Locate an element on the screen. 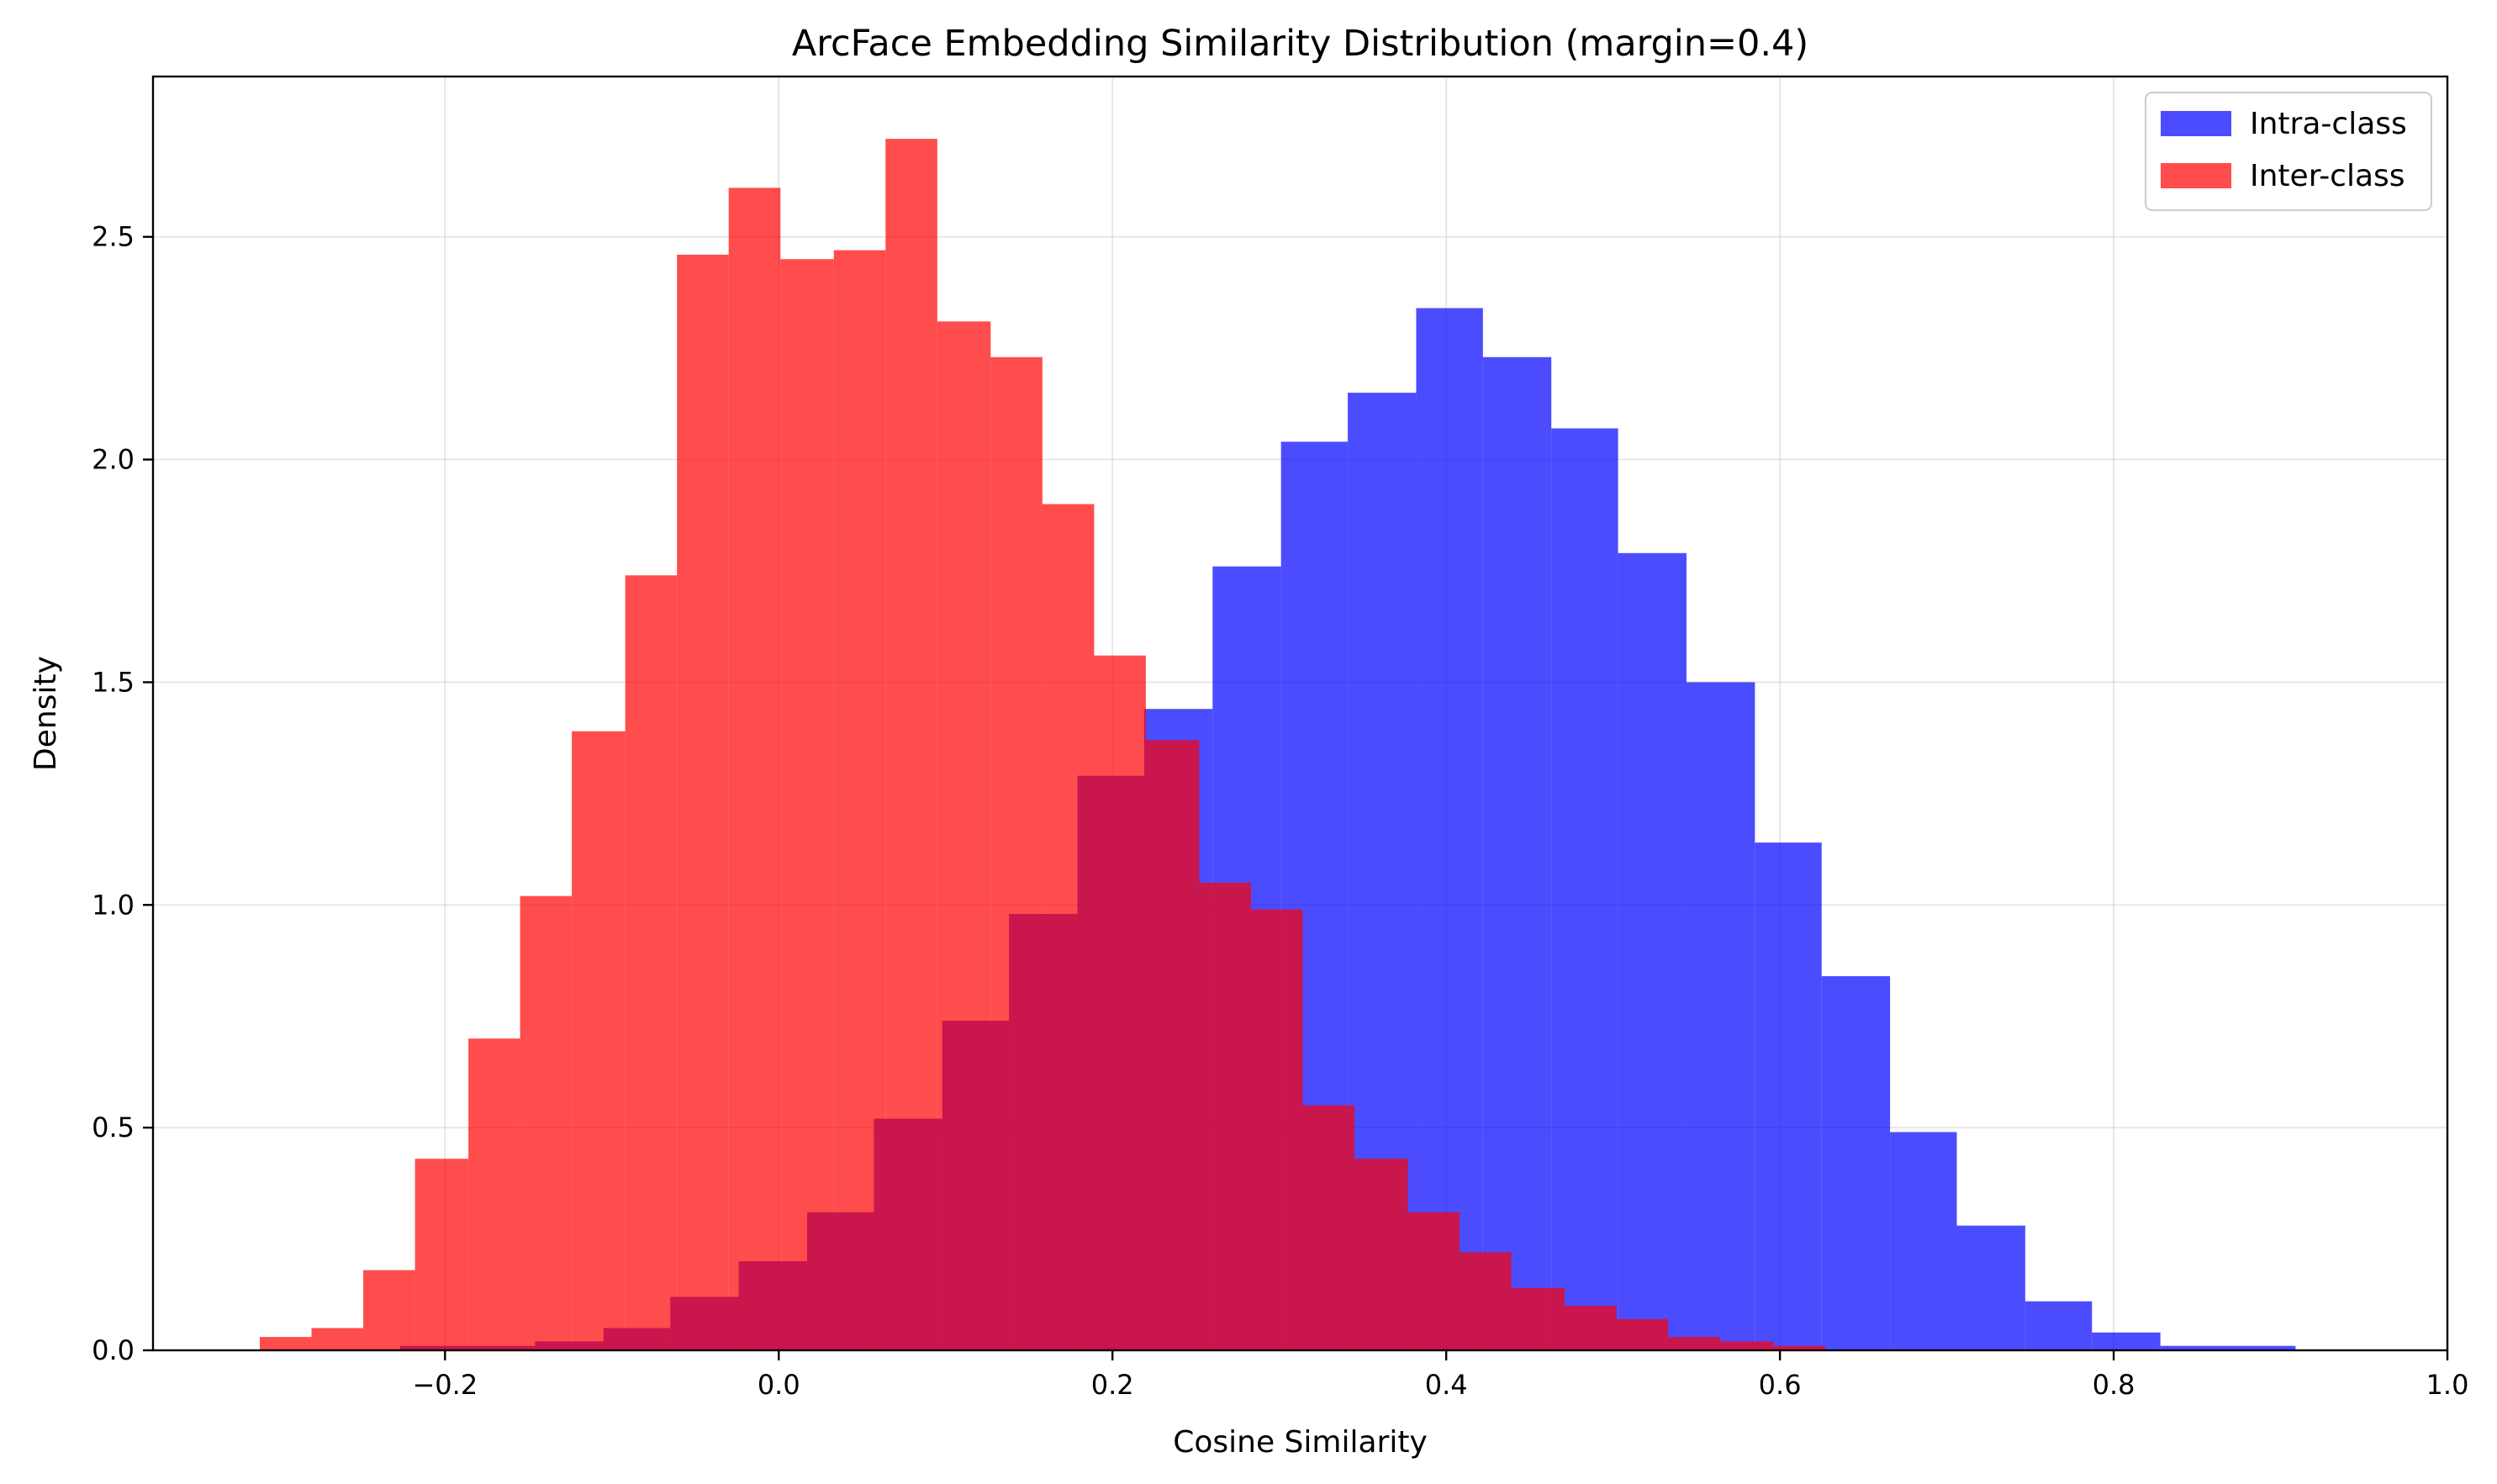  legend-label: Intra-class is located at coordinates (2328, 124).